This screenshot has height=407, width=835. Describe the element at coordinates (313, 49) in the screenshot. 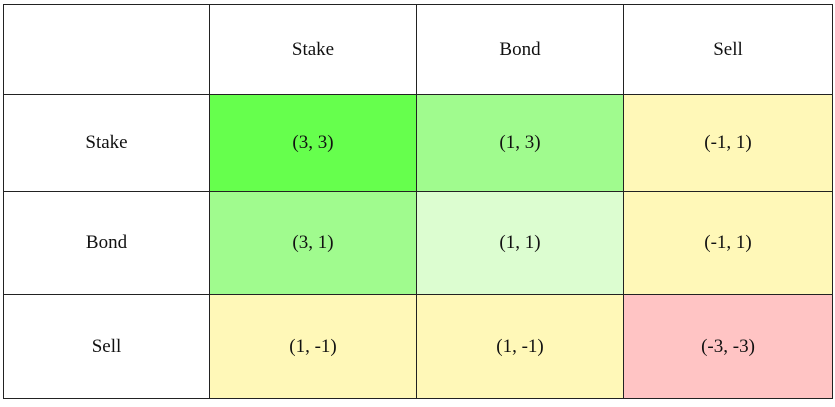

I see `header-cell: Stake` at that location.